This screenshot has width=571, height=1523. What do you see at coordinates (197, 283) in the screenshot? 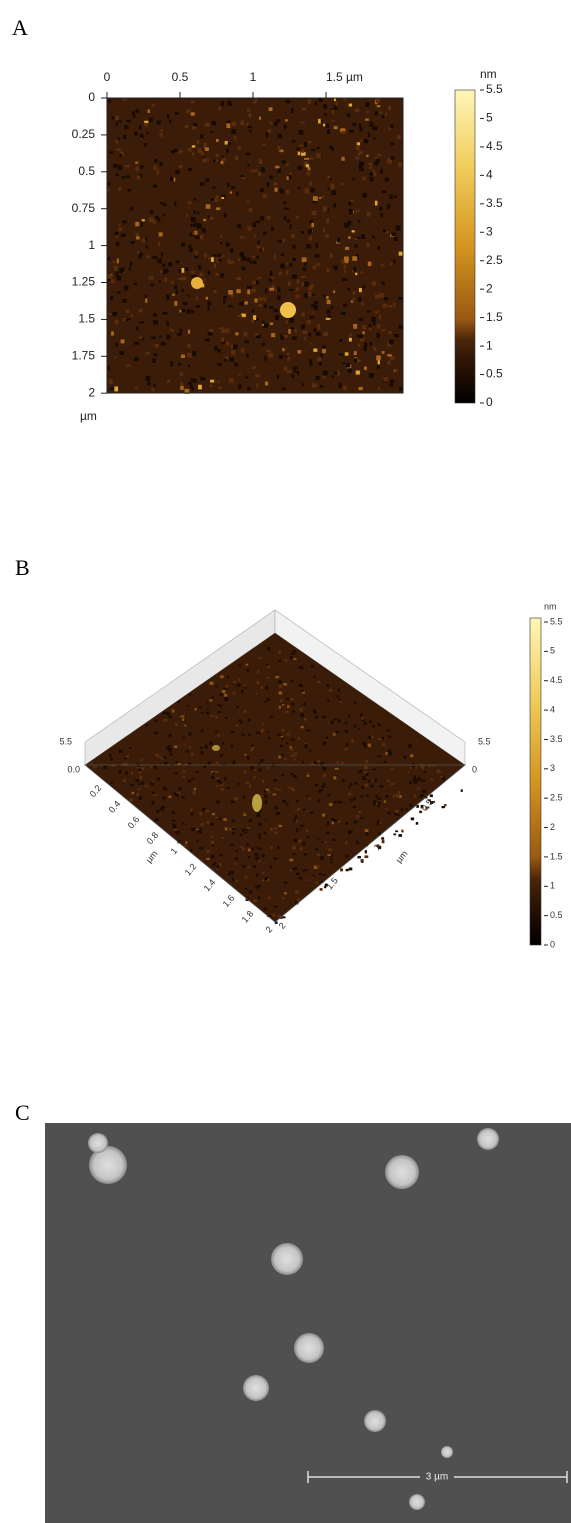
I see `particle` at bounding box center [197, 283].